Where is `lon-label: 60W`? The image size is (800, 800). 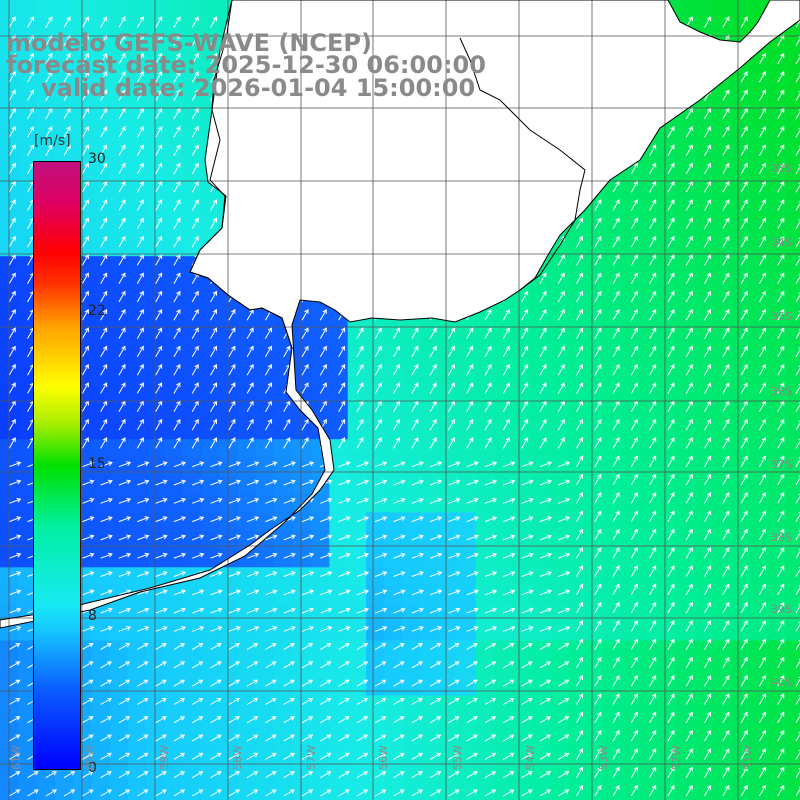 lon-label: 60W is located at coordinates (90, 757).